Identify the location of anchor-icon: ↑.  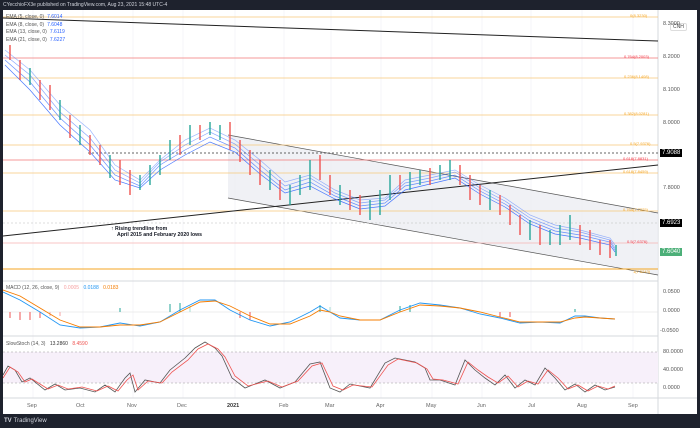
(112, 229).